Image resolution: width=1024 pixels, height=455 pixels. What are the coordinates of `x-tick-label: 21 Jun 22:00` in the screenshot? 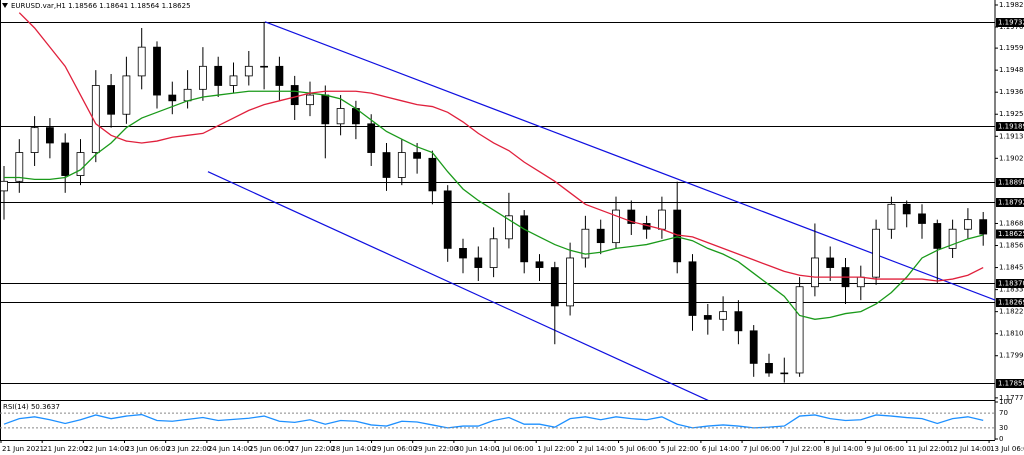 It's located at (65, 449).